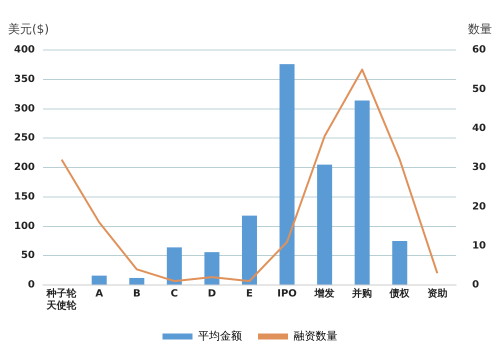 This screenshot has height=362, width=500. I want to click on x-tick-label: D, so click(212, 294).